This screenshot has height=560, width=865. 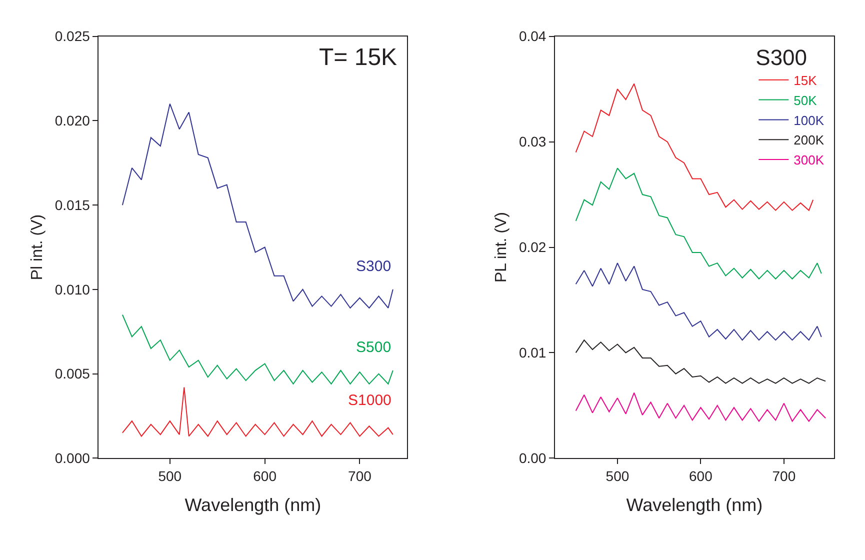 I want to click on y-tick-label: 0.005, so click(x=72, y=374).